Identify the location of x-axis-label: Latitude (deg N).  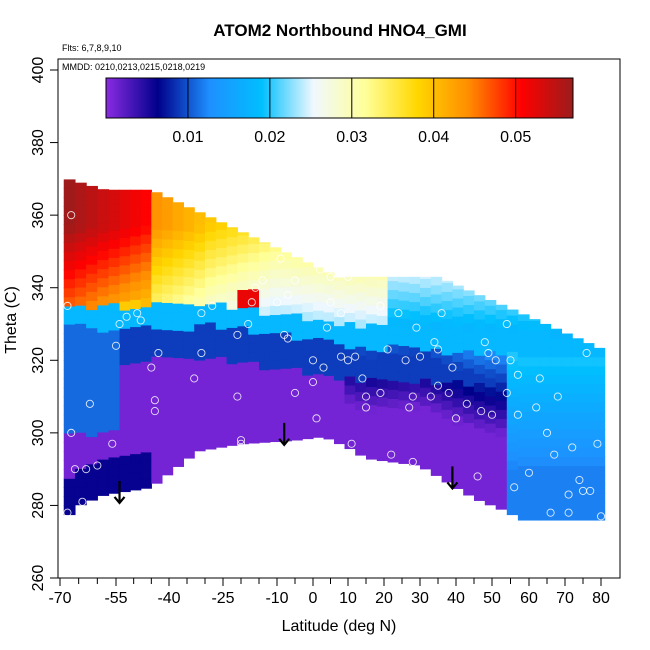
(339, 626).